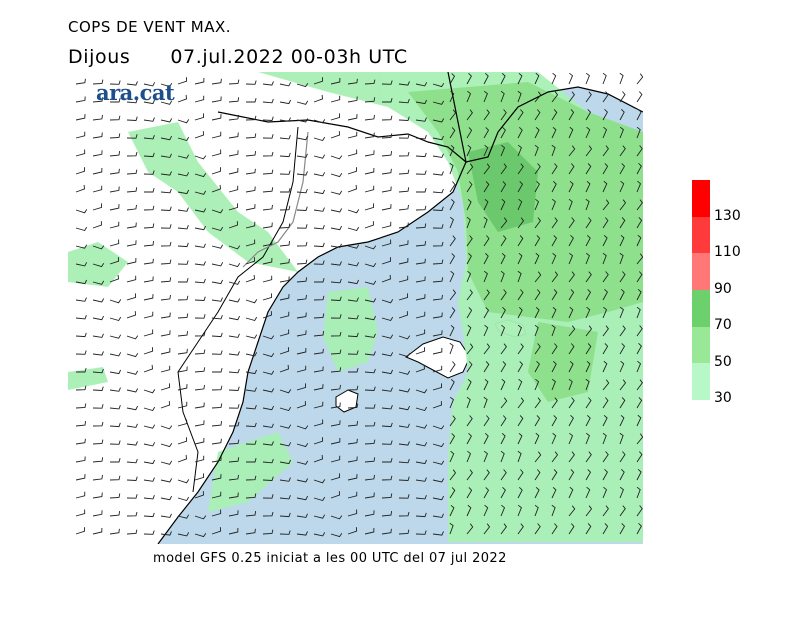 Image resolution: width=800 pixels, height=617 pixels. What do you see at coordinates (727, 216) in the screenshot?
I see `legend-label-130: 130` at bounding box center [727, 216].